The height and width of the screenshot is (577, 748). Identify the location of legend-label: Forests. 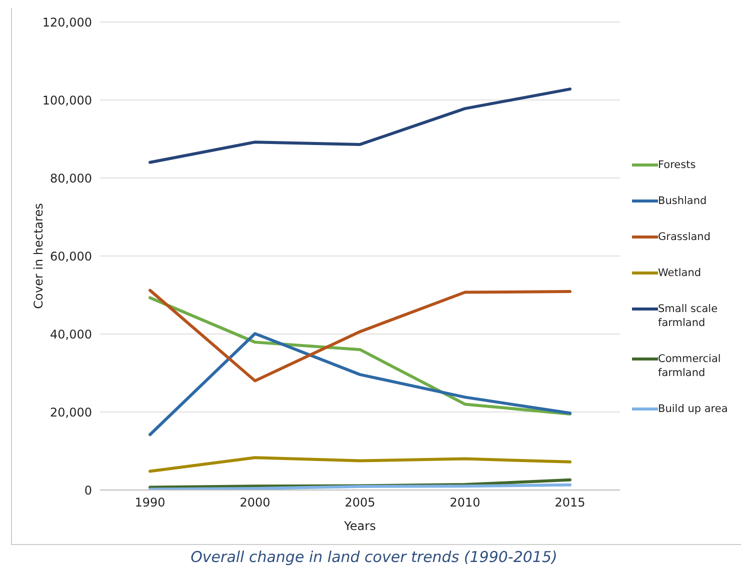
(677, 165).